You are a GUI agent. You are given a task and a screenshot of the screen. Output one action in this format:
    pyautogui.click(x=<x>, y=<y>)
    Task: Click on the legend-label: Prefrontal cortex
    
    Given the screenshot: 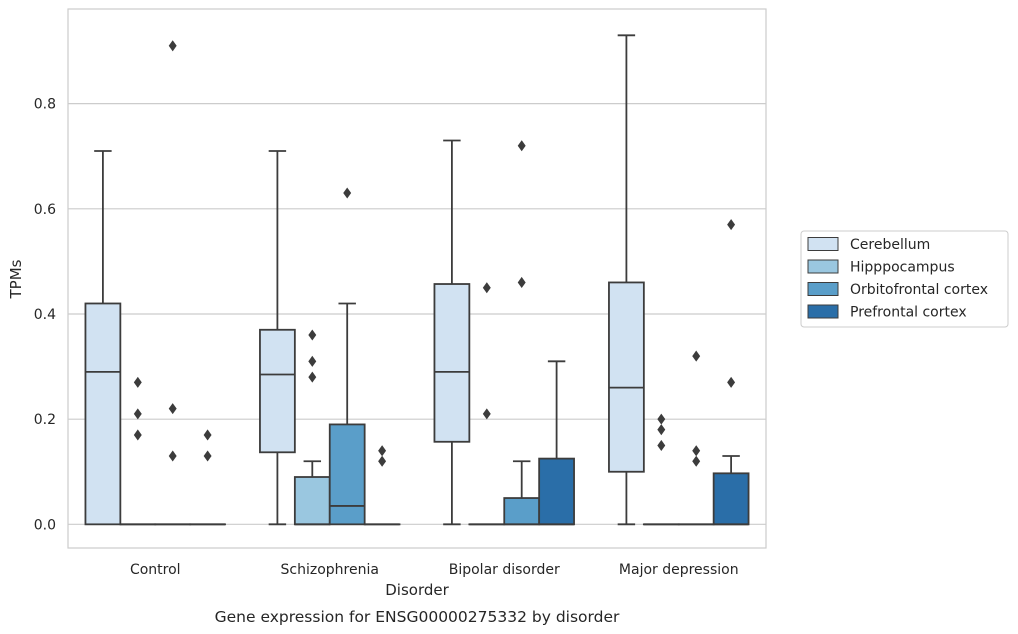 What is the action you would take?
    pyautogui.click(x=908, y=313)
    